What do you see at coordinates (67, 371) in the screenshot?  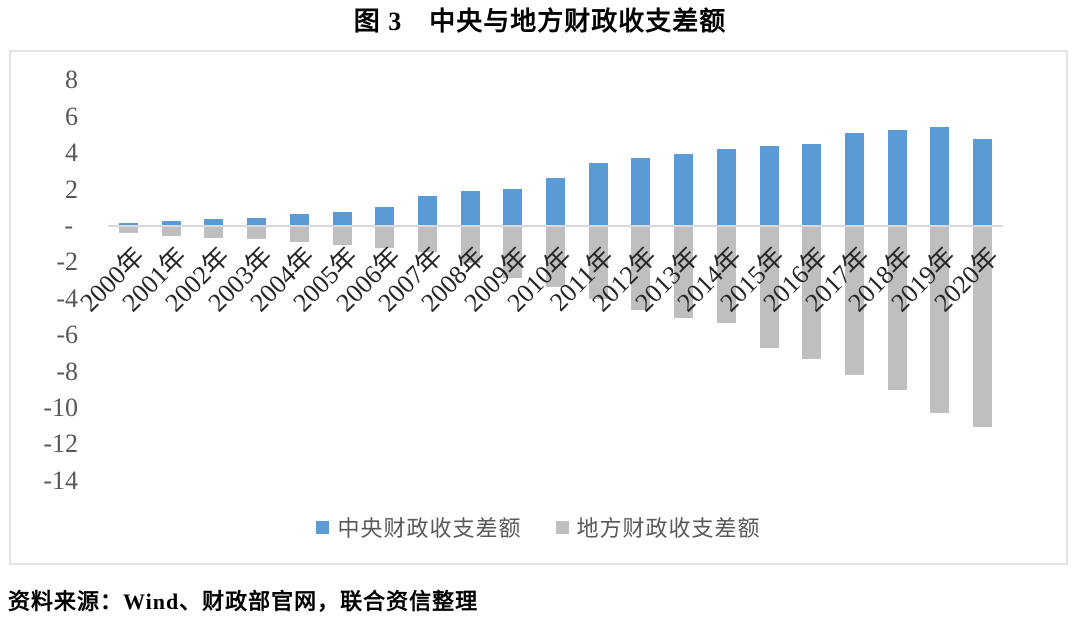 I see `y-axis-tick-label: -8` at bounding box center [67, 371].